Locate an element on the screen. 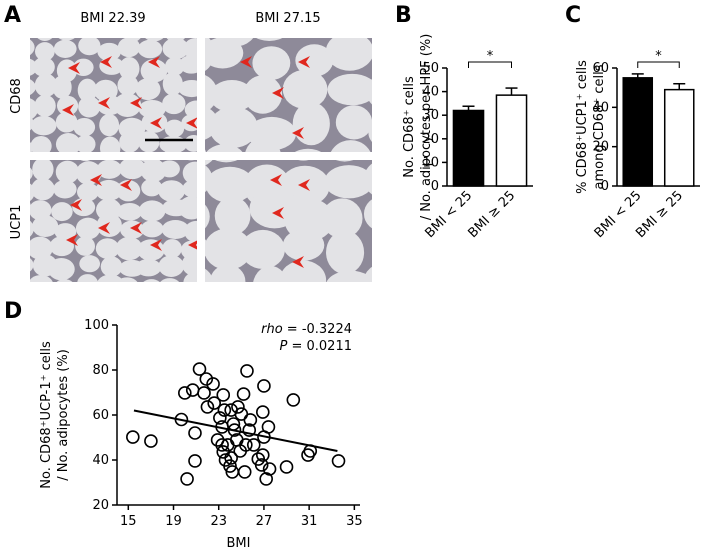 Image resolution: width=708 pixels, height=553 pixels. x-tick-label: 31 is located at coordinates (309, 521).